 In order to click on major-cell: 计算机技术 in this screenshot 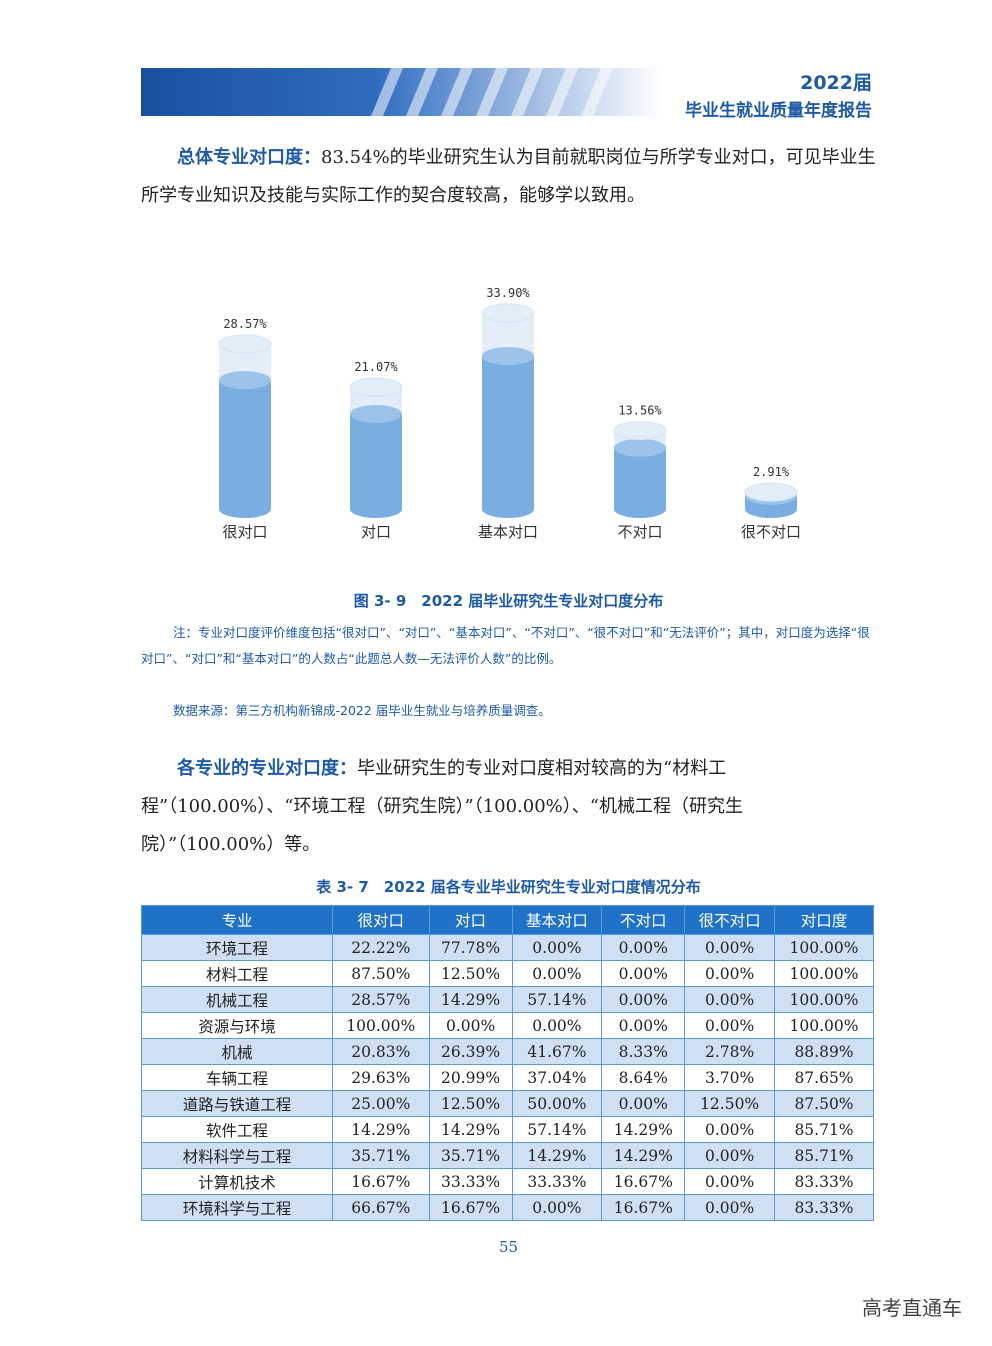, I will do `click(237, 1181)`.